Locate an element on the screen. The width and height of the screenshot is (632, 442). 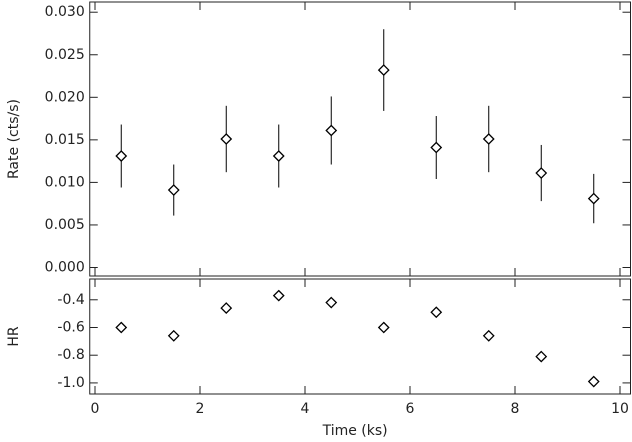
x-tick-label: 6 is located at coordinates (410, 409).